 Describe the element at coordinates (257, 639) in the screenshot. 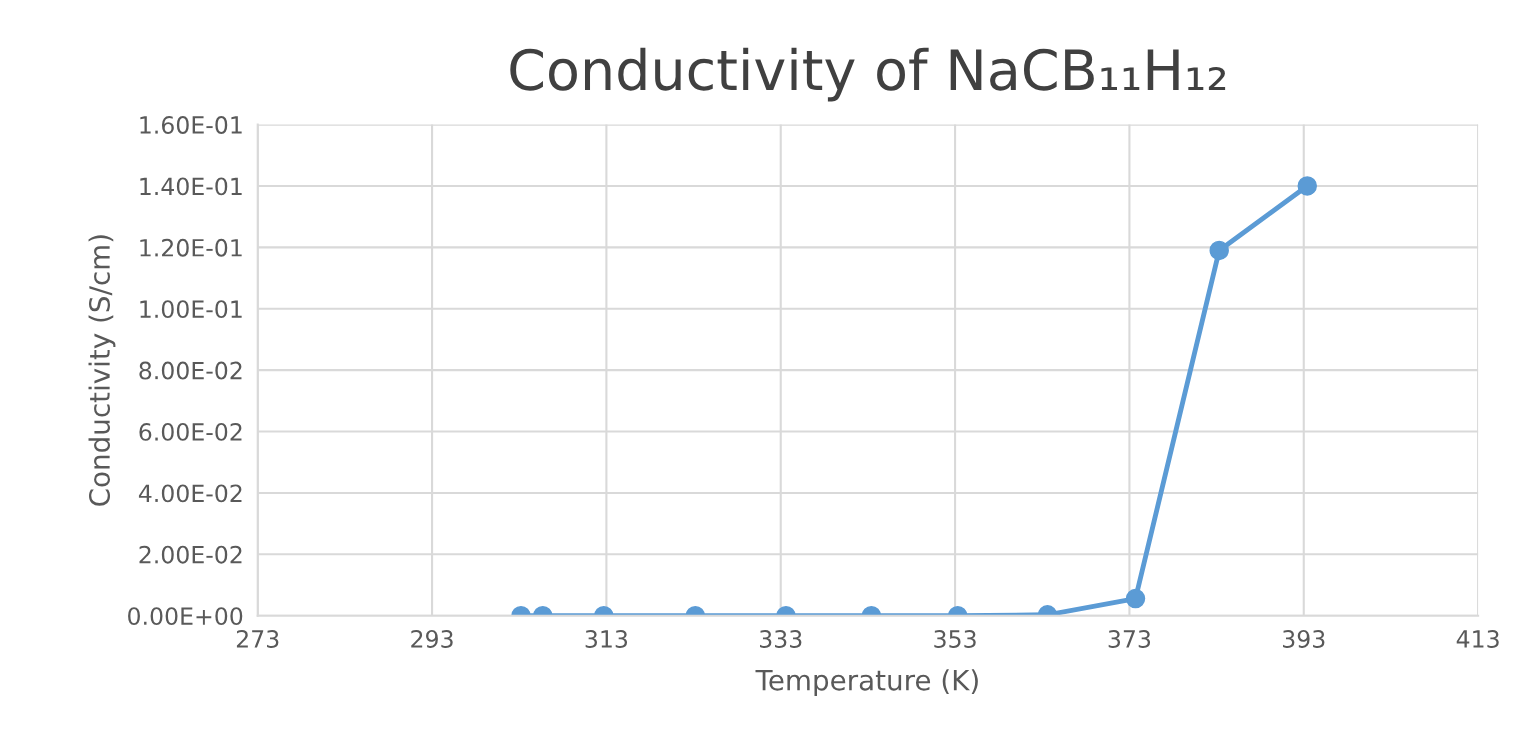

I see `x-tick-label: 273` at that location.